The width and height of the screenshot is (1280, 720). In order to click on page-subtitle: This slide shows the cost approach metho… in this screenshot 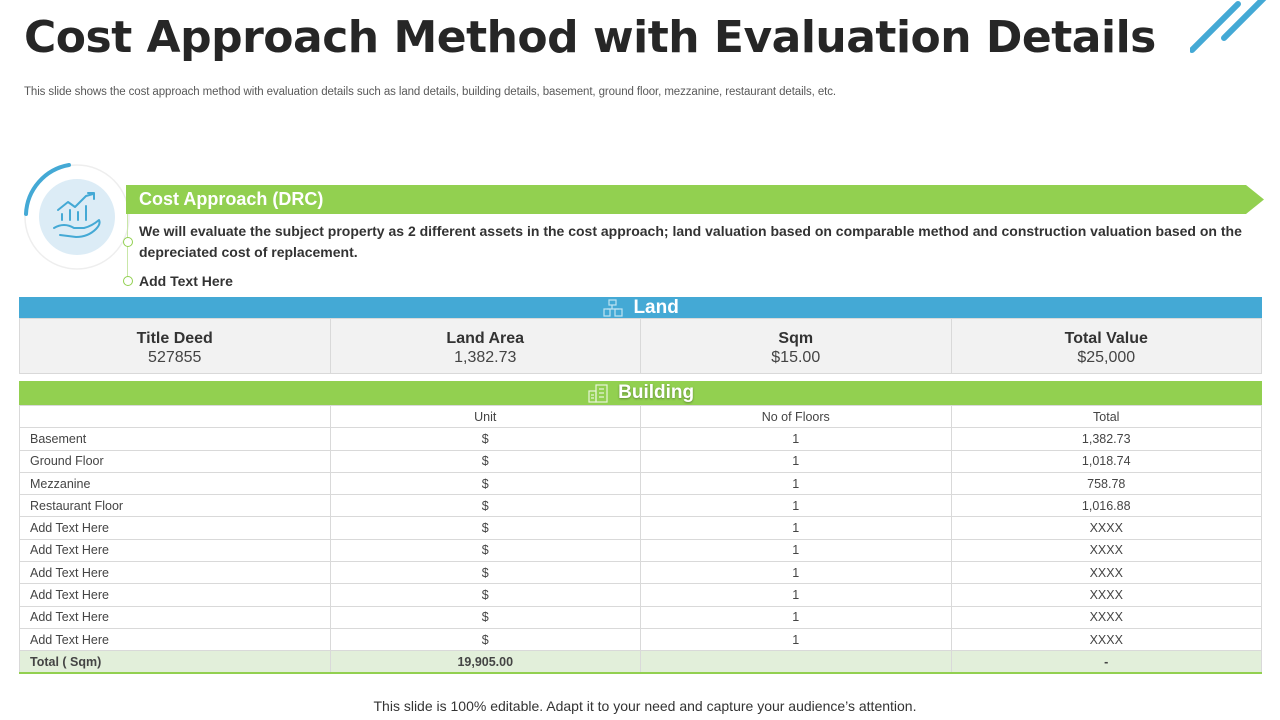, I will do `click(430, 92)`.